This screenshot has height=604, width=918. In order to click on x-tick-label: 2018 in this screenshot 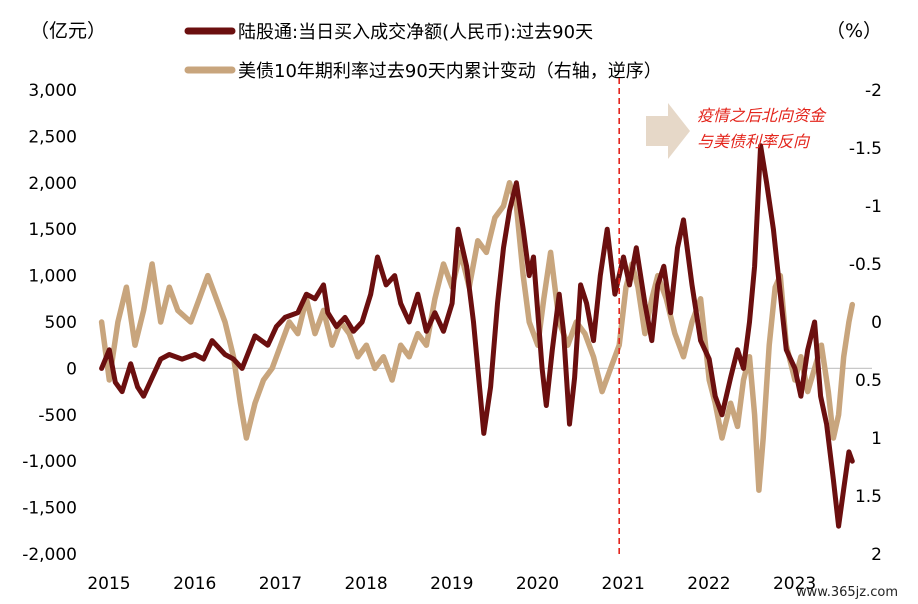, I will do `click(365, 584)`.